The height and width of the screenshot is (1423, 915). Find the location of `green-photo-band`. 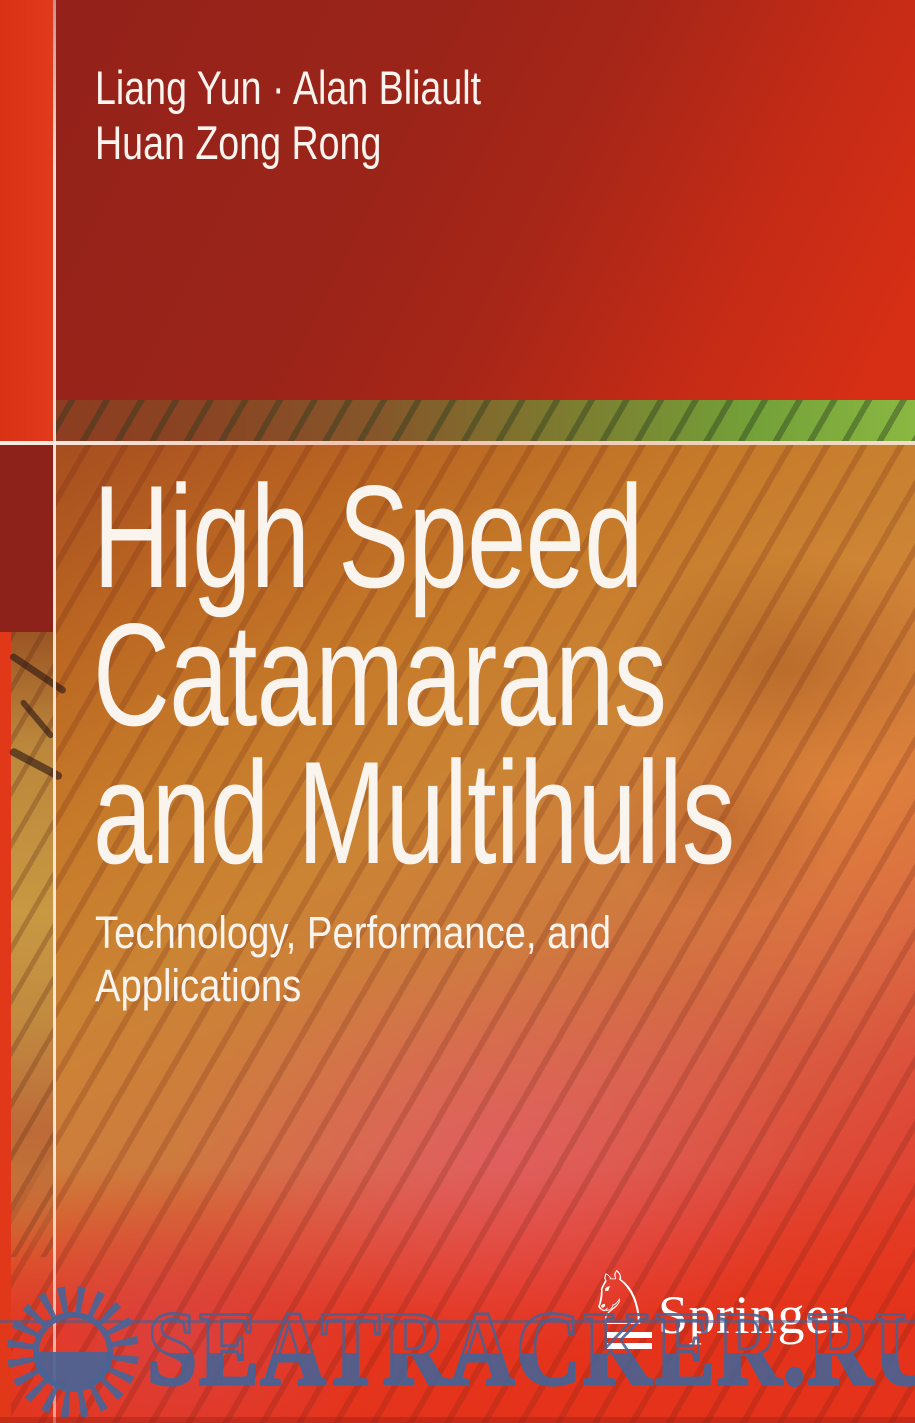

green-photo-band is located at coordinates (457, 420).